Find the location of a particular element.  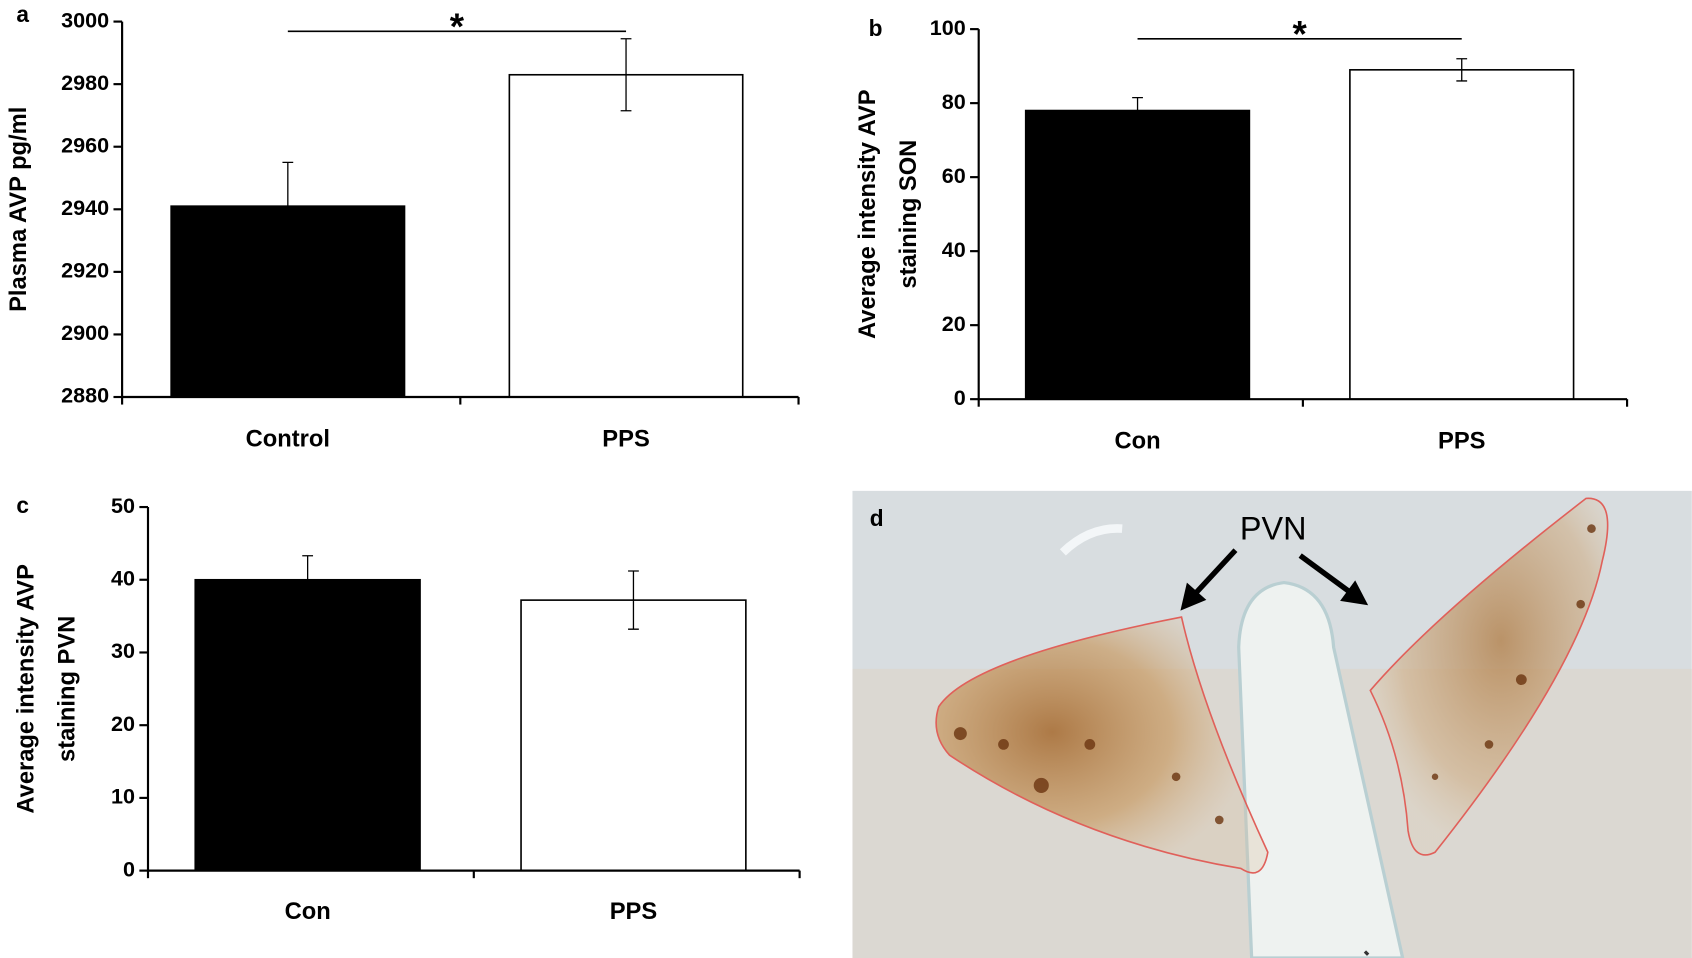

y-tick-label: 2900 is located at coordinates (85, 332).